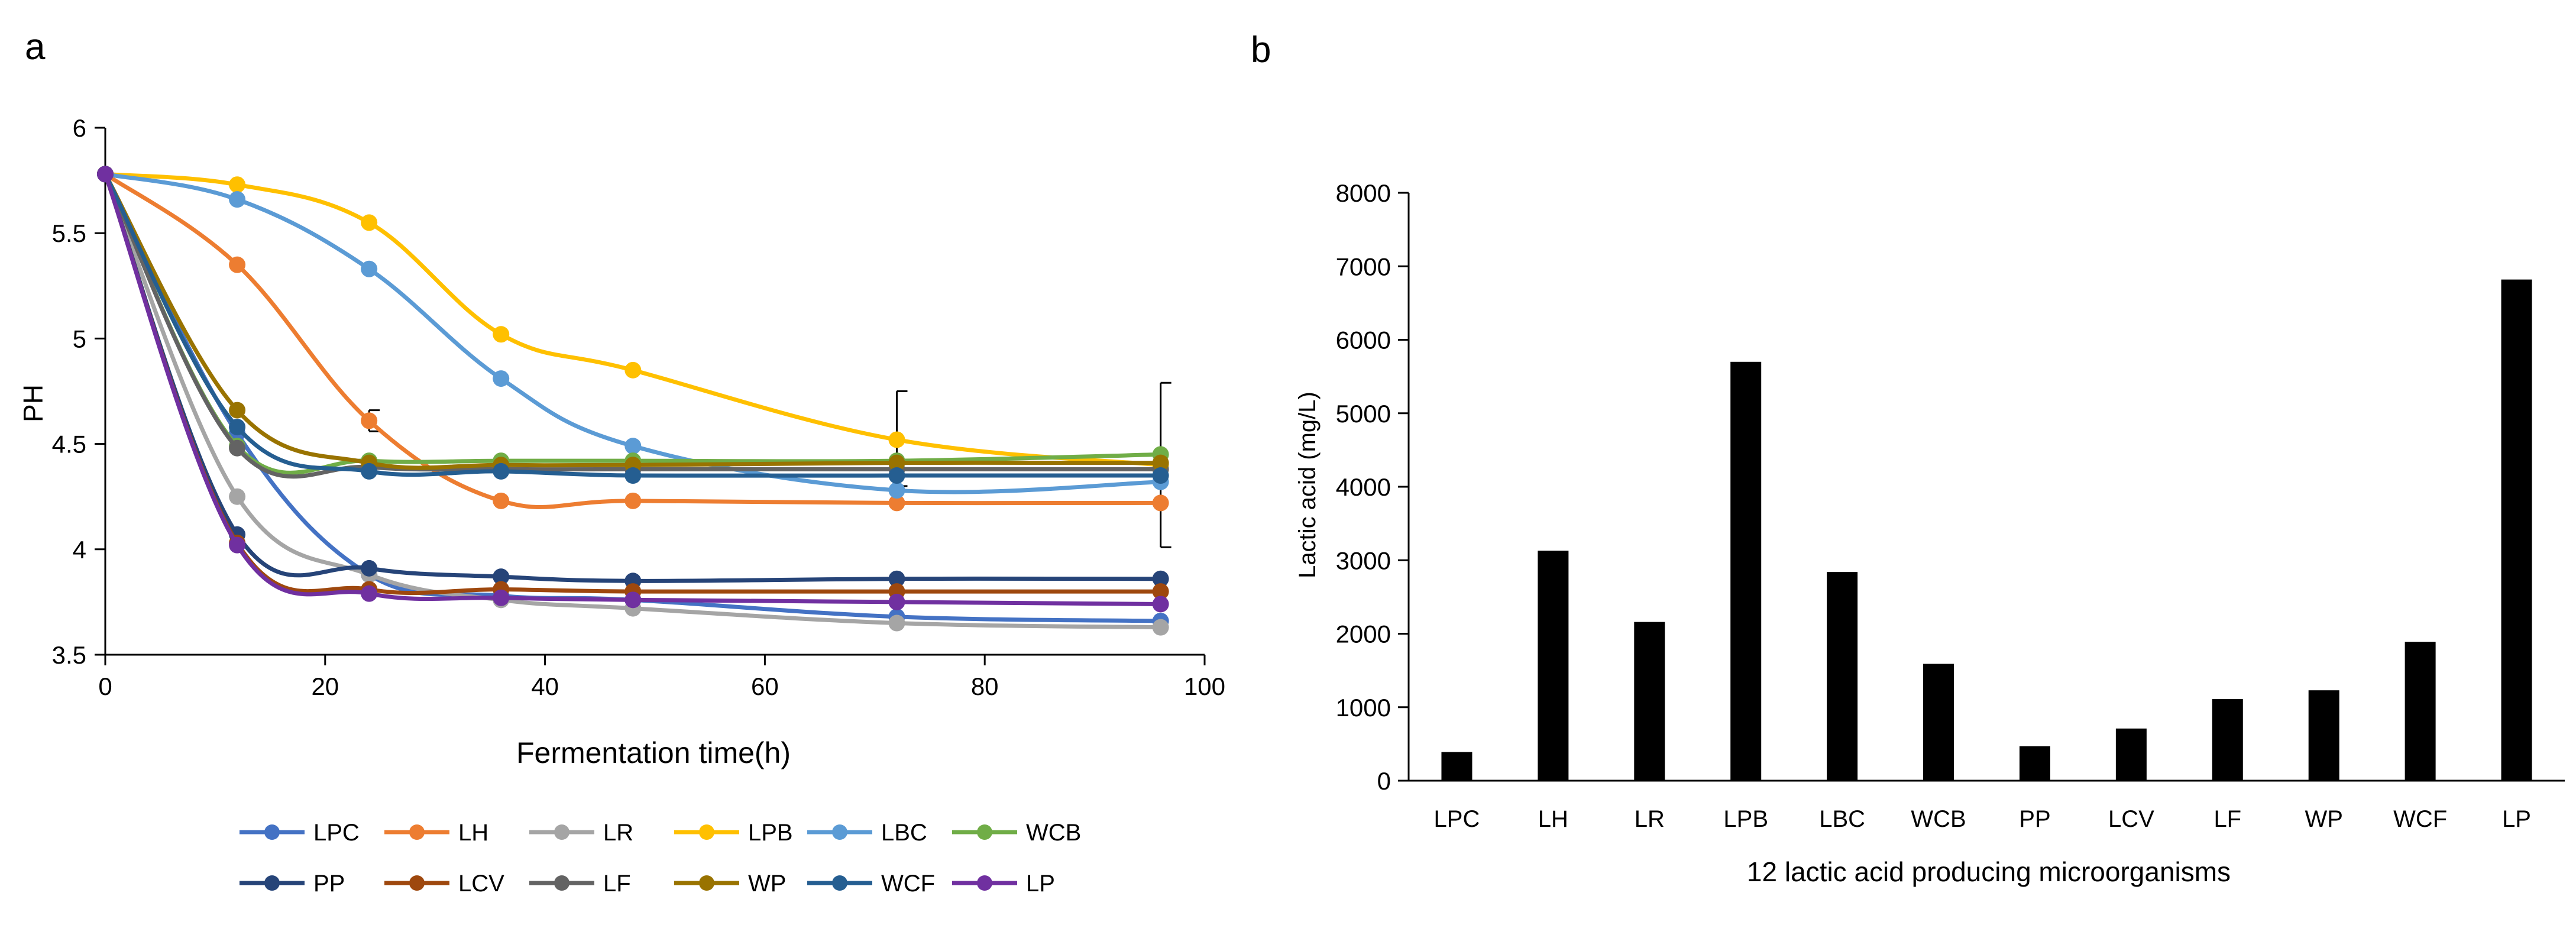  What do you see at coordinates (1553, 819) in the screenshot?
I see `chart-b-category-label: LH` at bounding box center [1553, 819].